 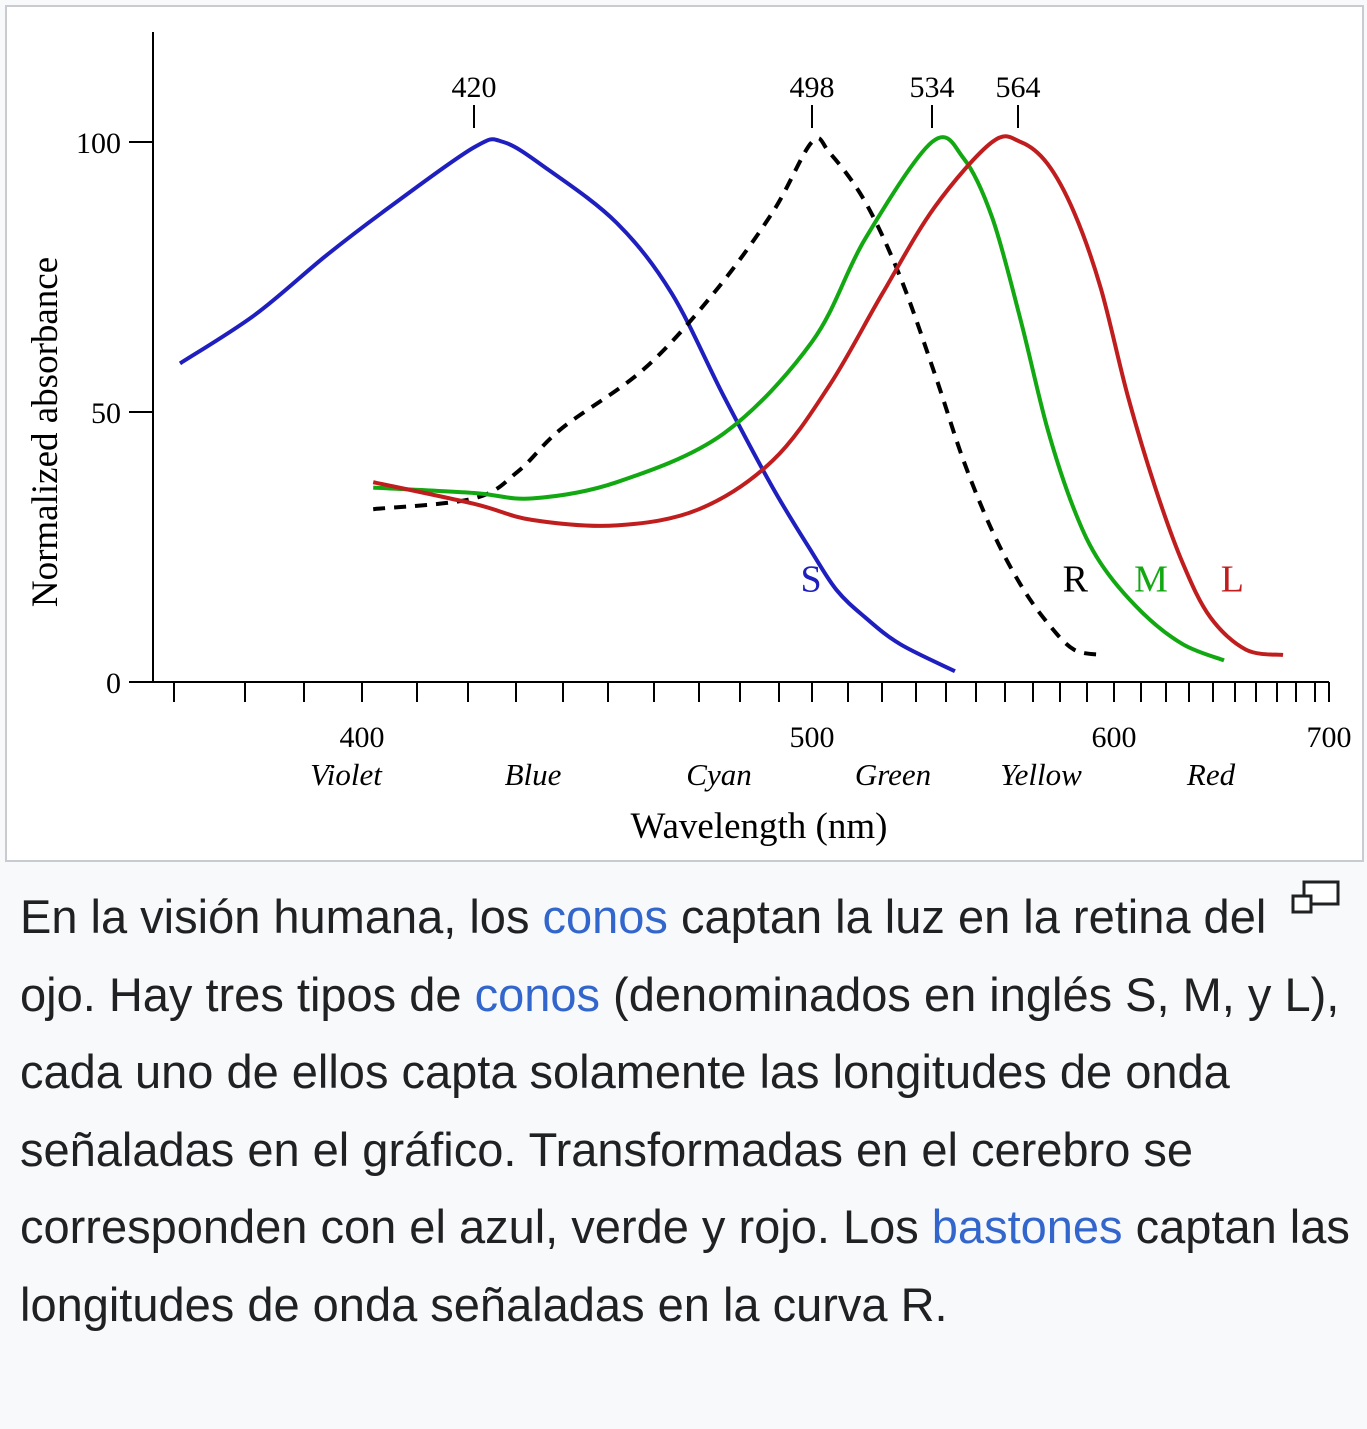 What do you see at coordinates (1076, 579) in the screenshot?
I see `series-label-r: R` at bounding box center [1076, 579].